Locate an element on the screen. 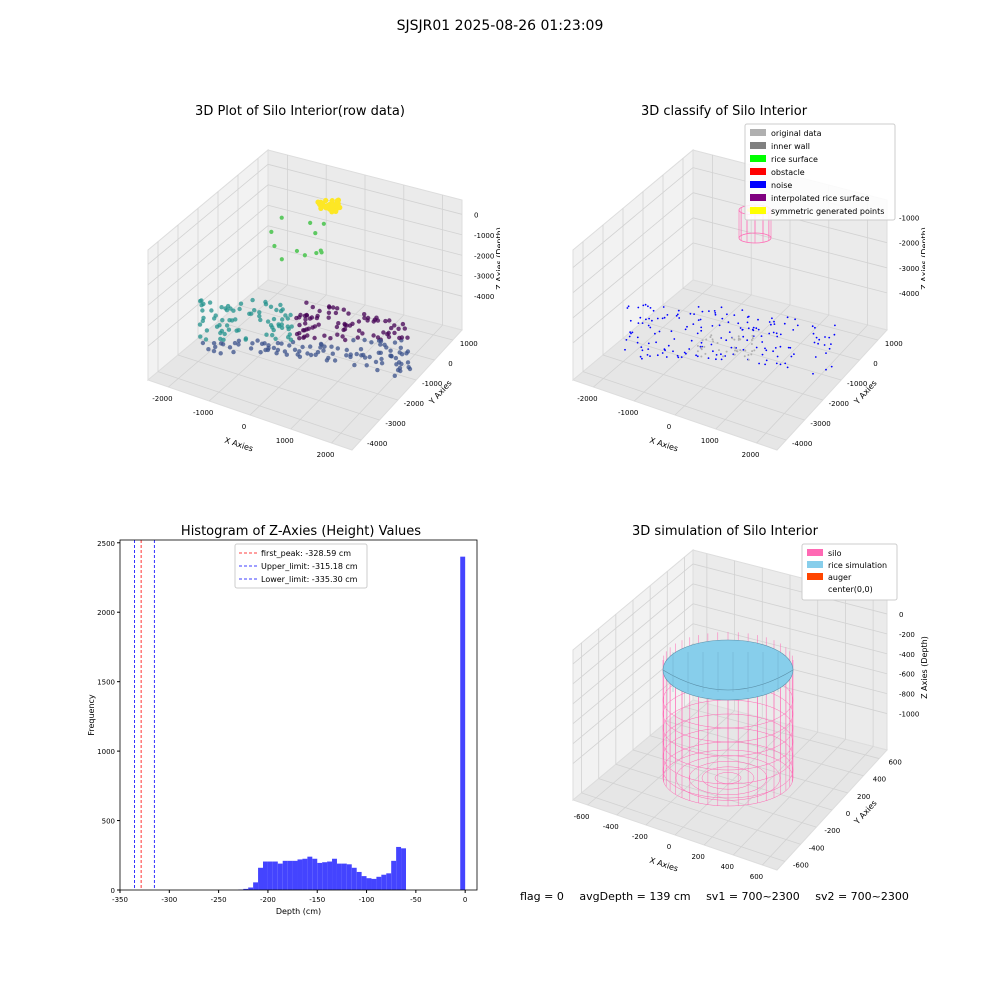 This screenshot has width=1000, height=1000. p2-legend-label: interpolated rice surface is located at coordinates (820, 198).